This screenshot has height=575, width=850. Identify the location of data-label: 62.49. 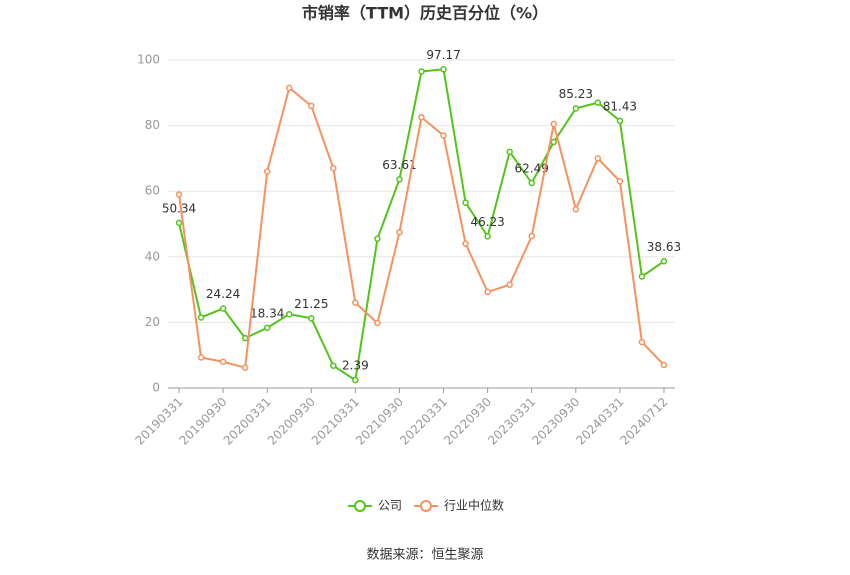
(532, 169).